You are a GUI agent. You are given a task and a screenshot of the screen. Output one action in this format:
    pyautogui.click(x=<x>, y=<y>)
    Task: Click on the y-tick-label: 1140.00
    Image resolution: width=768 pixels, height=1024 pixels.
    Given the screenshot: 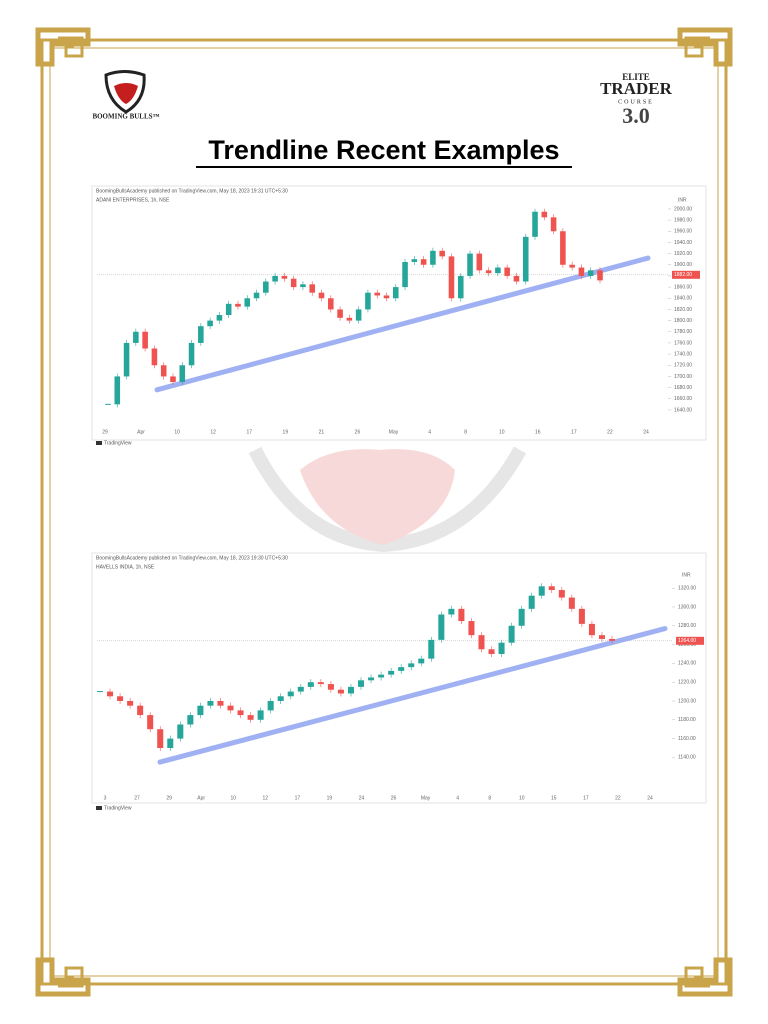 What is the action you would take?
    pyautogui.click(x=687, y=758)
    